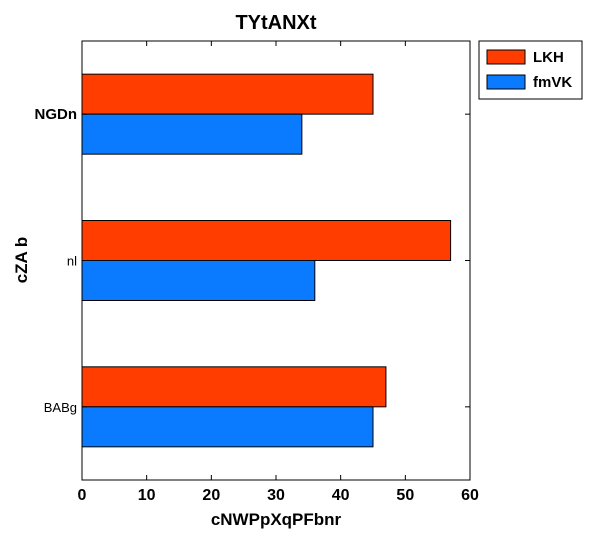 The height and width of the screenshot is (539, 616). I want to click on legend-label: LKH, so click(548, 57).